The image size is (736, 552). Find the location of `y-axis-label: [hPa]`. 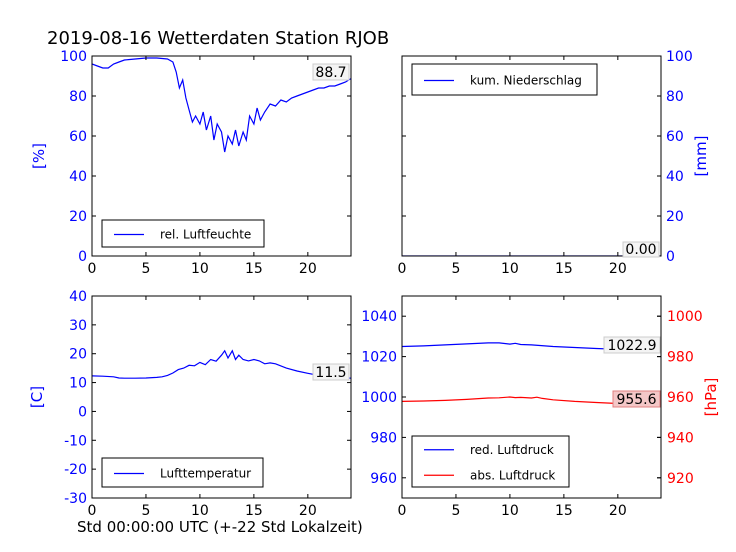

y-axis-label: [hPa] is located at coordinates (711, 397).